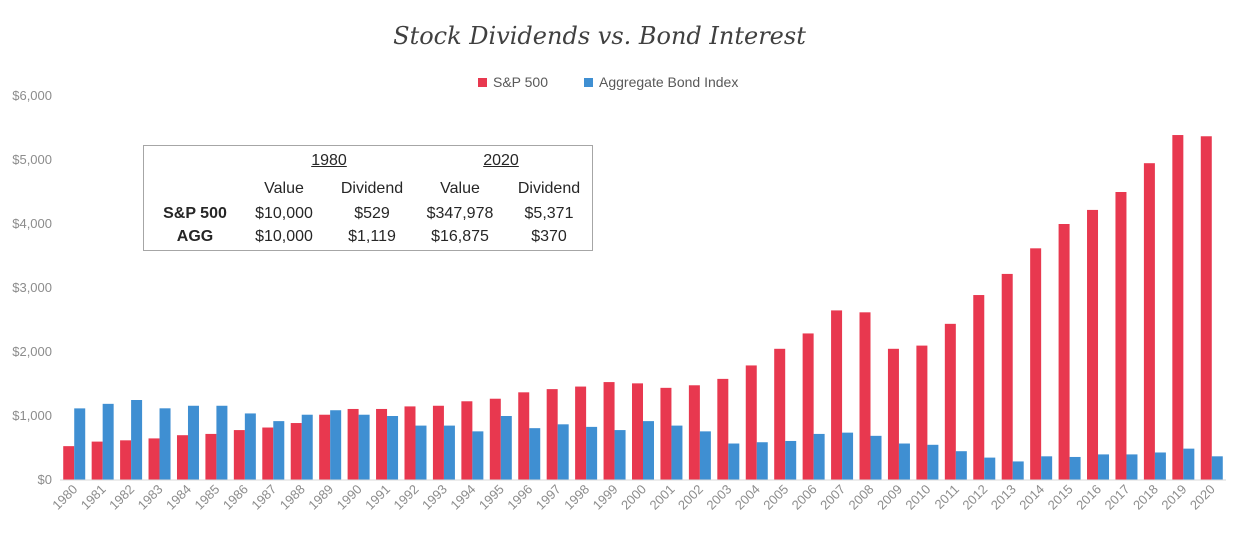 Image resolution: width=1239 pixels, height=533 pixels. Describe the element at coordinates (393, 448) in the screenshot. I see `bar-agg-1991` at that location.